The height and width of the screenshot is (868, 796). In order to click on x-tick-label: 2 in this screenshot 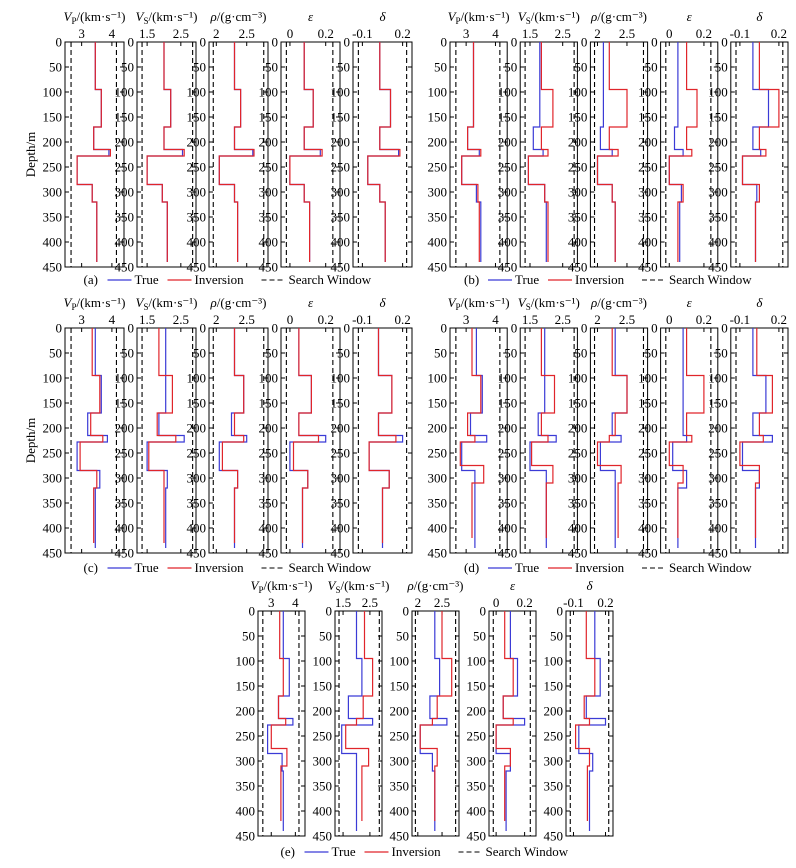, I will do `click(216, 33)`.